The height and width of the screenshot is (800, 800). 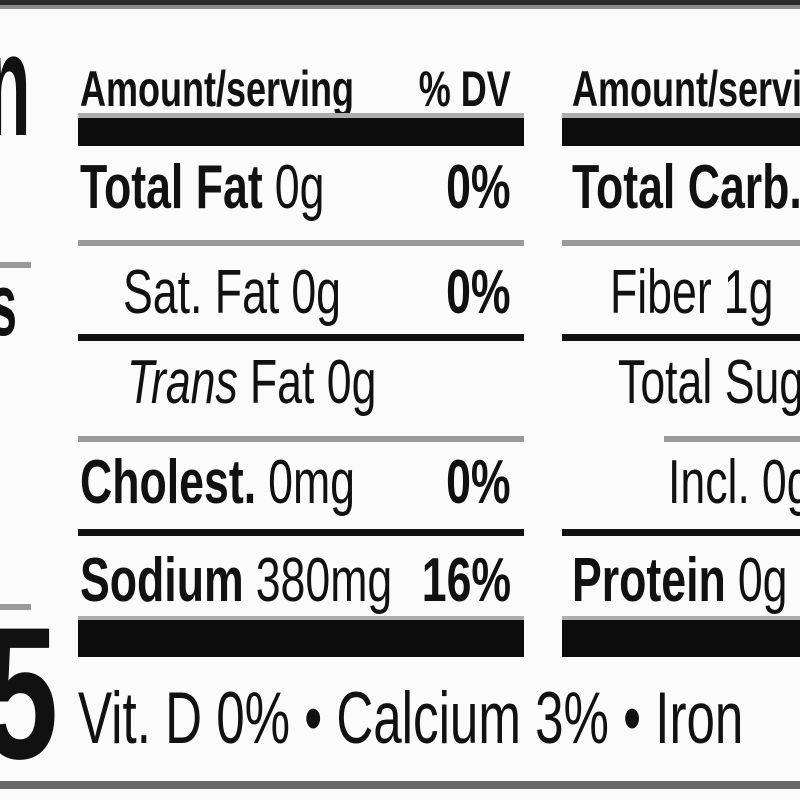 What do you see at coordinates (317, 292) in the screenshot?
I see `row-sat-fat: Sat. Fat 0g 0%` at bounding box center [317, 292].